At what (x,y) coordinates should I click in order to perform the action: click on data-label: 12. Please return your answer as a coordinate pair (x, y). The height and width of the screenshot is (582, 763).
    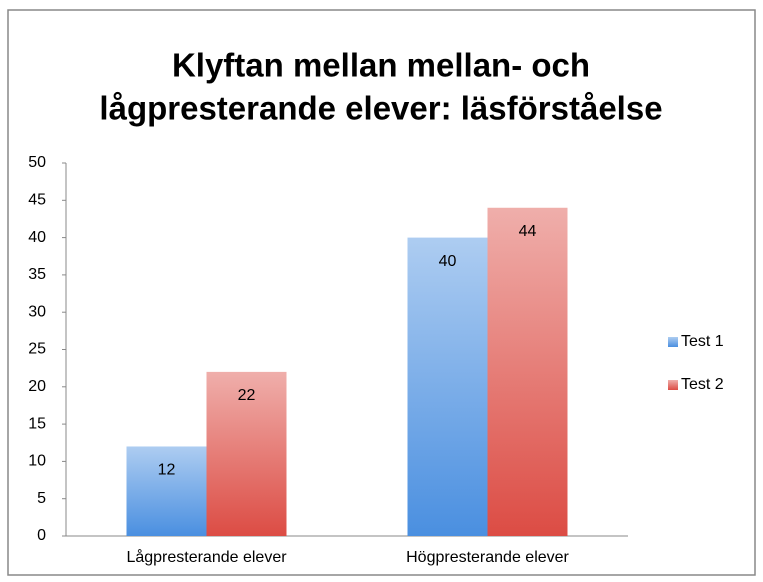
    Looking at the image, I should click on (167, 470).